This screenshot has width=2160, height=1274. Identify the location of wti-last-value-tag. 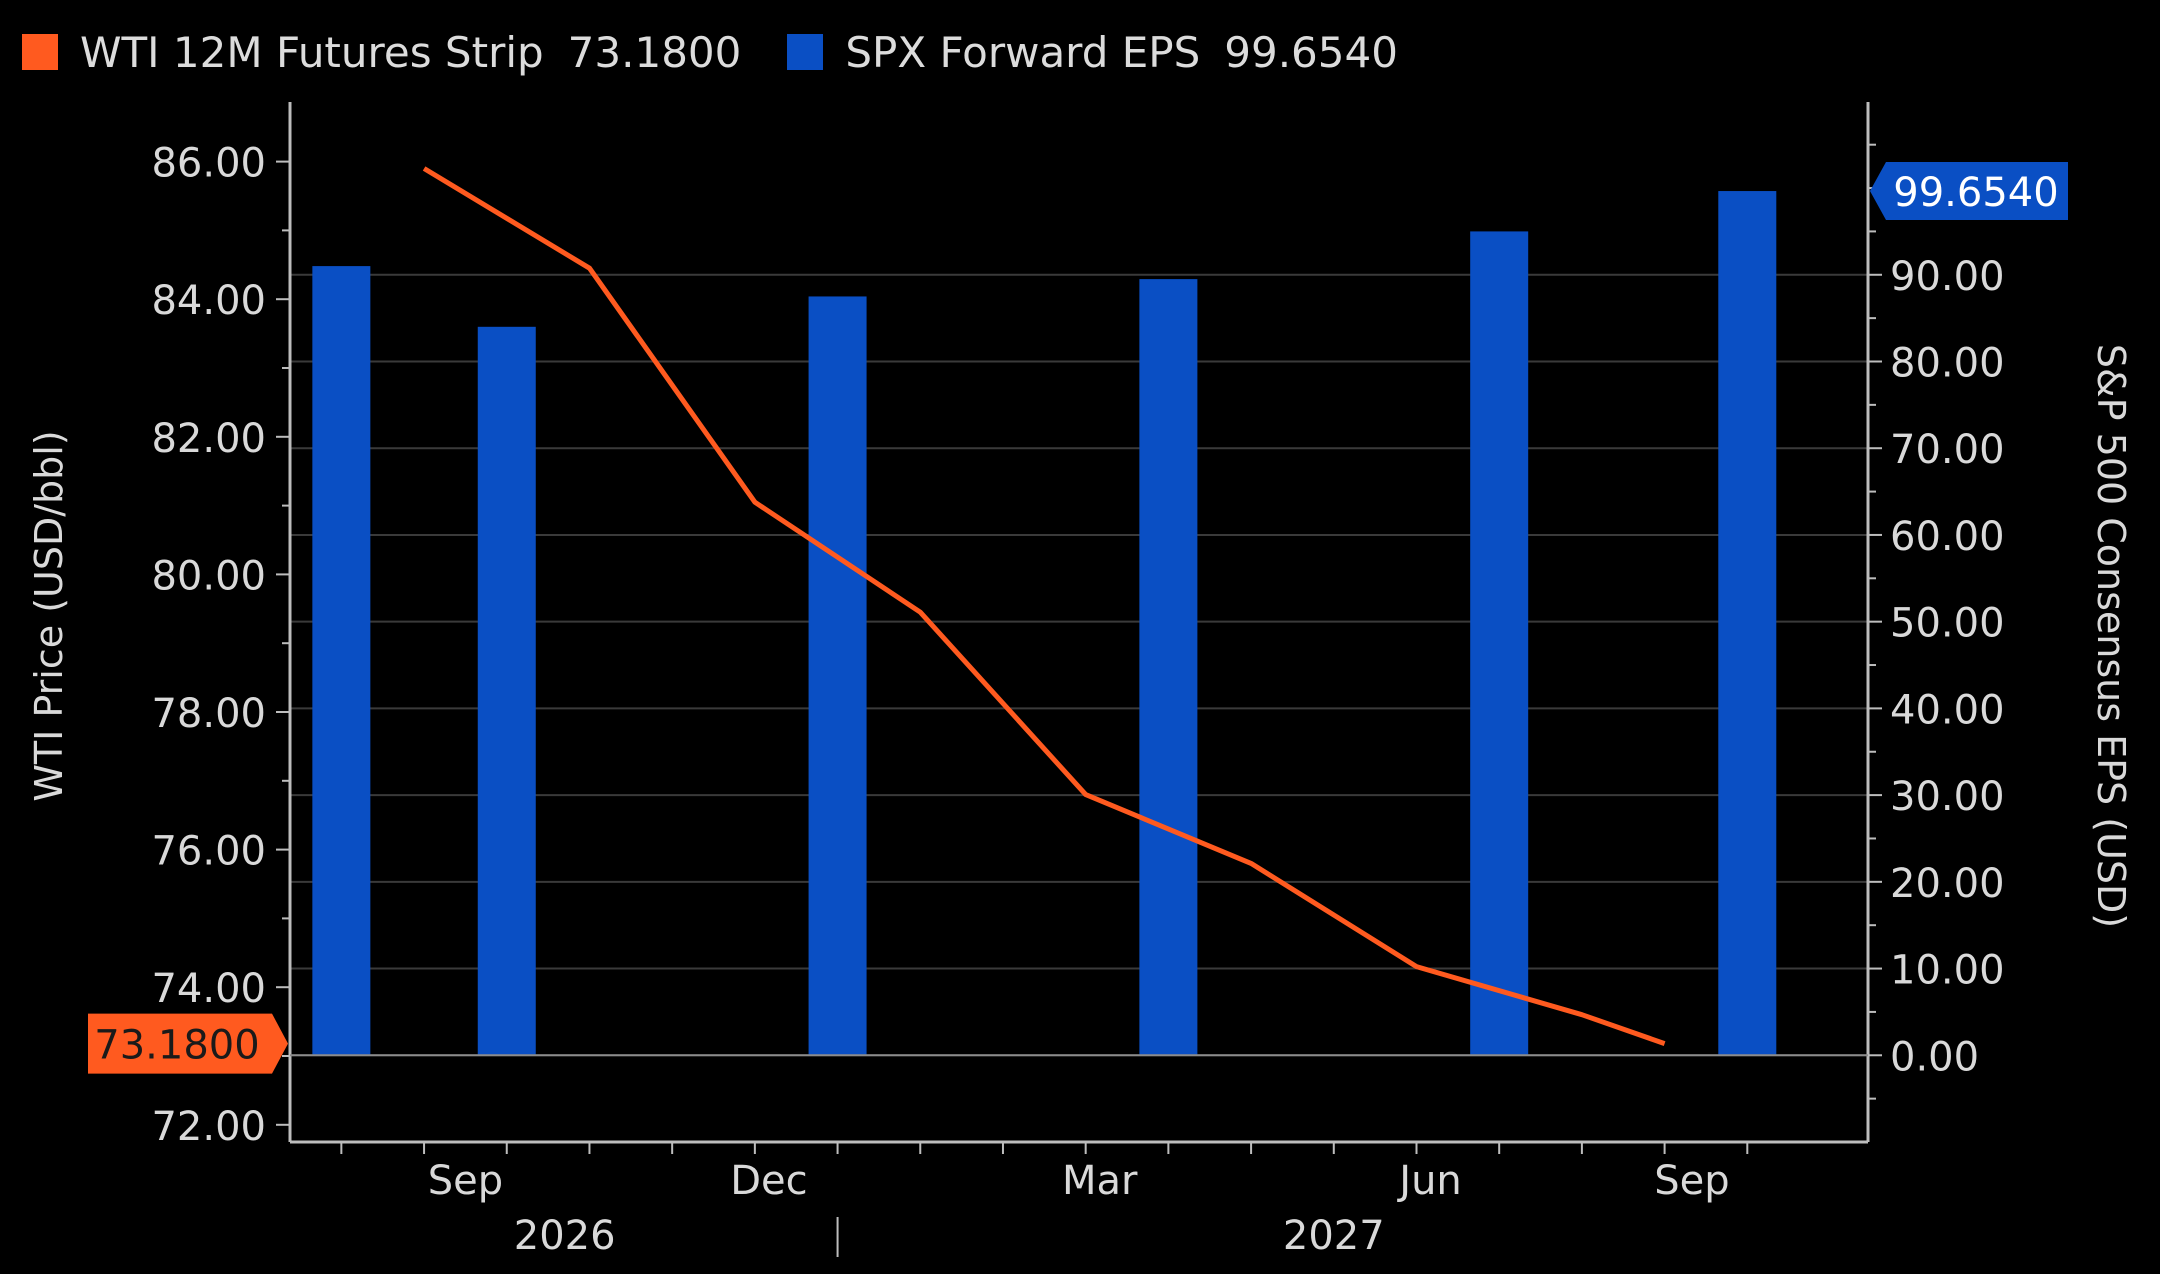
(188, 1043).